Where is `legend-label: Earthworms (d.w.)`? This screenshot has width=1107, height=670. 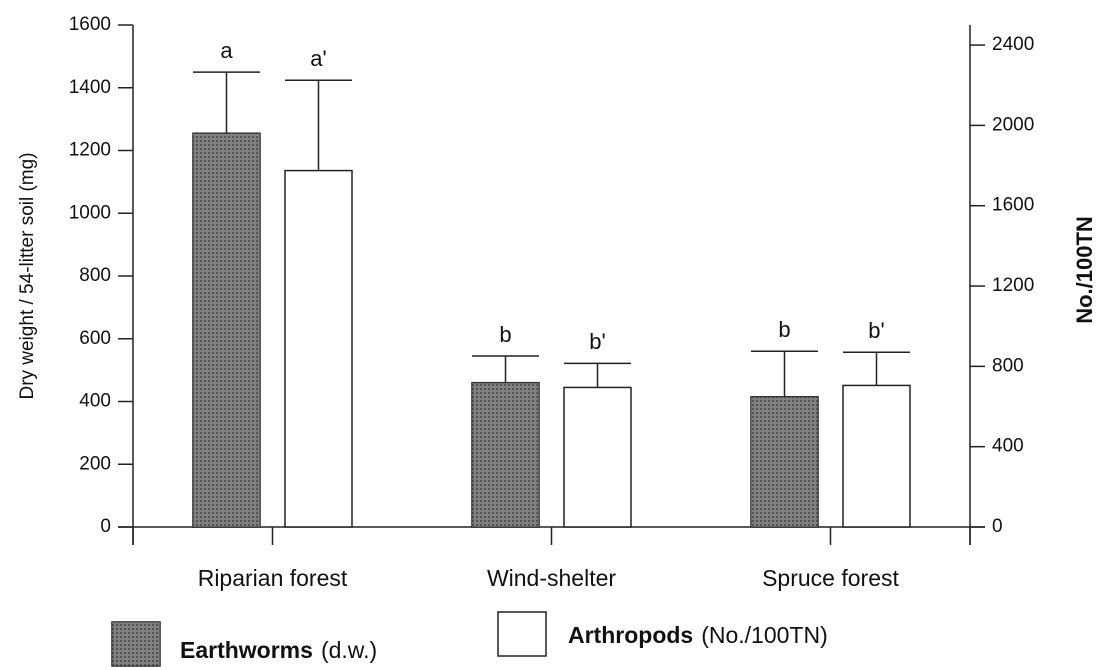 legend-label: Earthworms (d.w.) is located at coordinates (278, 650).